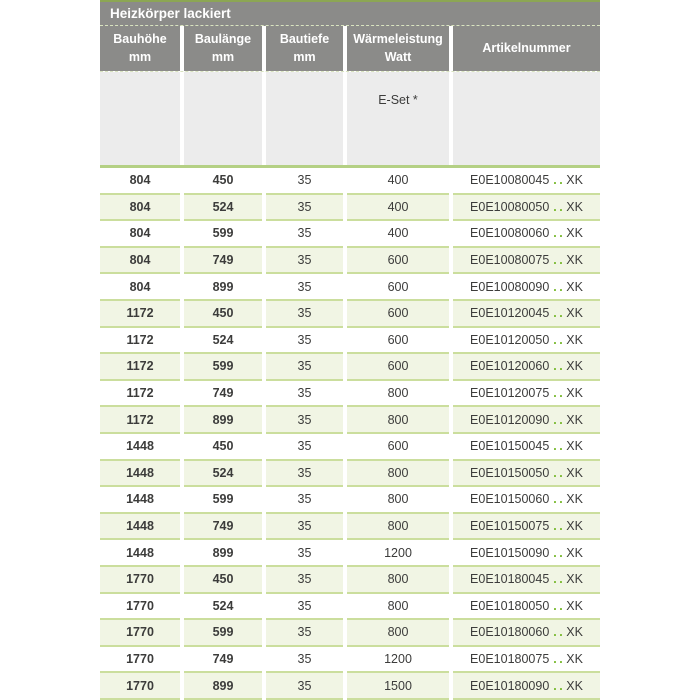 The image size is (700, 700). What do you see at coordinates (140, 261) in the screenshot?
I see `cell-bauhoehe: 804` at bounding box center [140, 261].